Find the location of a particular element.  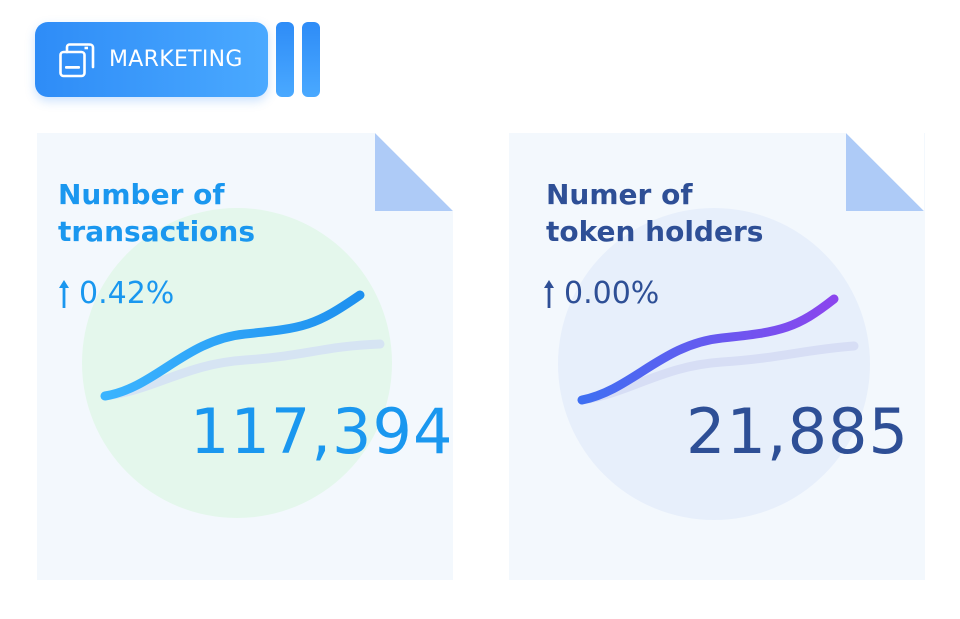

token-holders-change: 0.00% is located at coordinates (600, 293).